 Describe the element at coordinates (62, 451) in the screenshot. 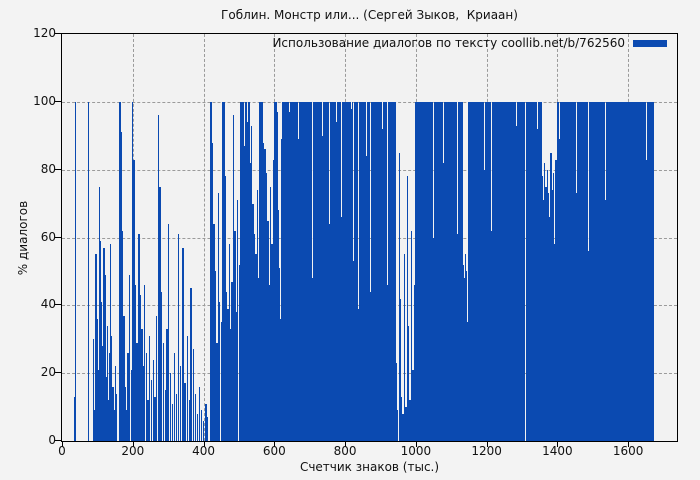

I see `x-tick-label: 0` at that location.